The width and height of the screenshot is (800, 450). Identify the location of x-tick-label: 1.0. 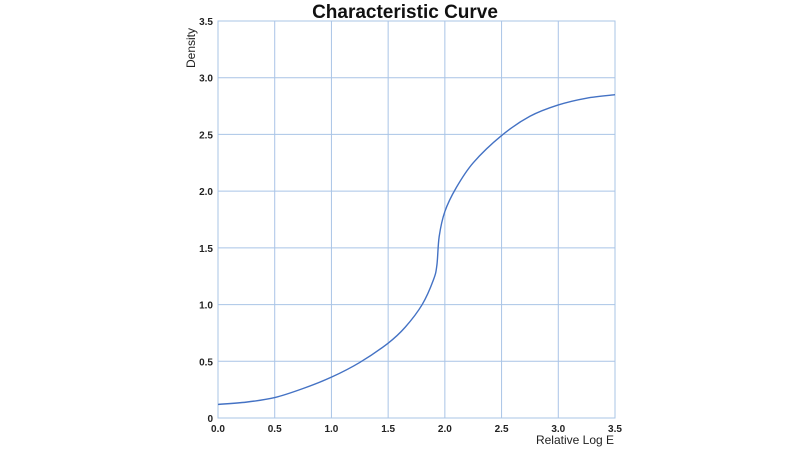
(331, 429).